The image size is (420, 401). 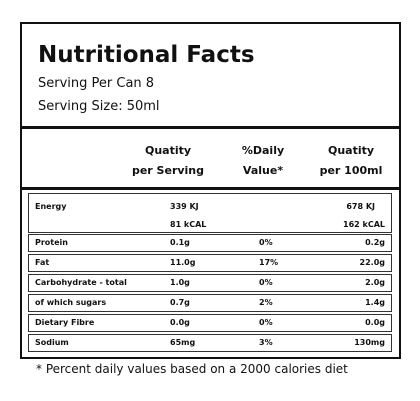 What do you see at coordinates (372, 262) in the screenshot?
I see `cell: 22.0g` at bounding box center [372, 262].